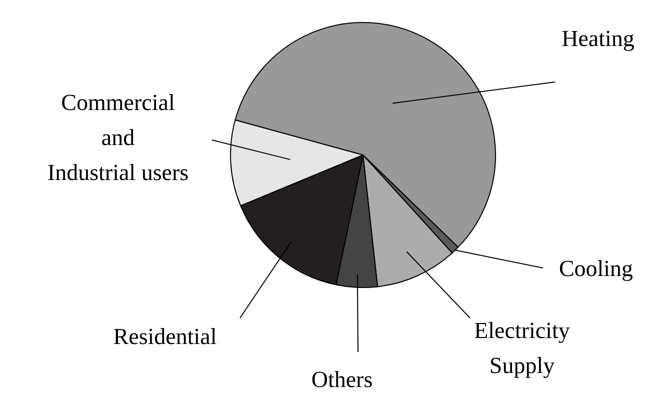 The image size is (659, 414). Describe the element at coordinates (342, 379) in the screenshot. I see `slice-label: Others` at that location.